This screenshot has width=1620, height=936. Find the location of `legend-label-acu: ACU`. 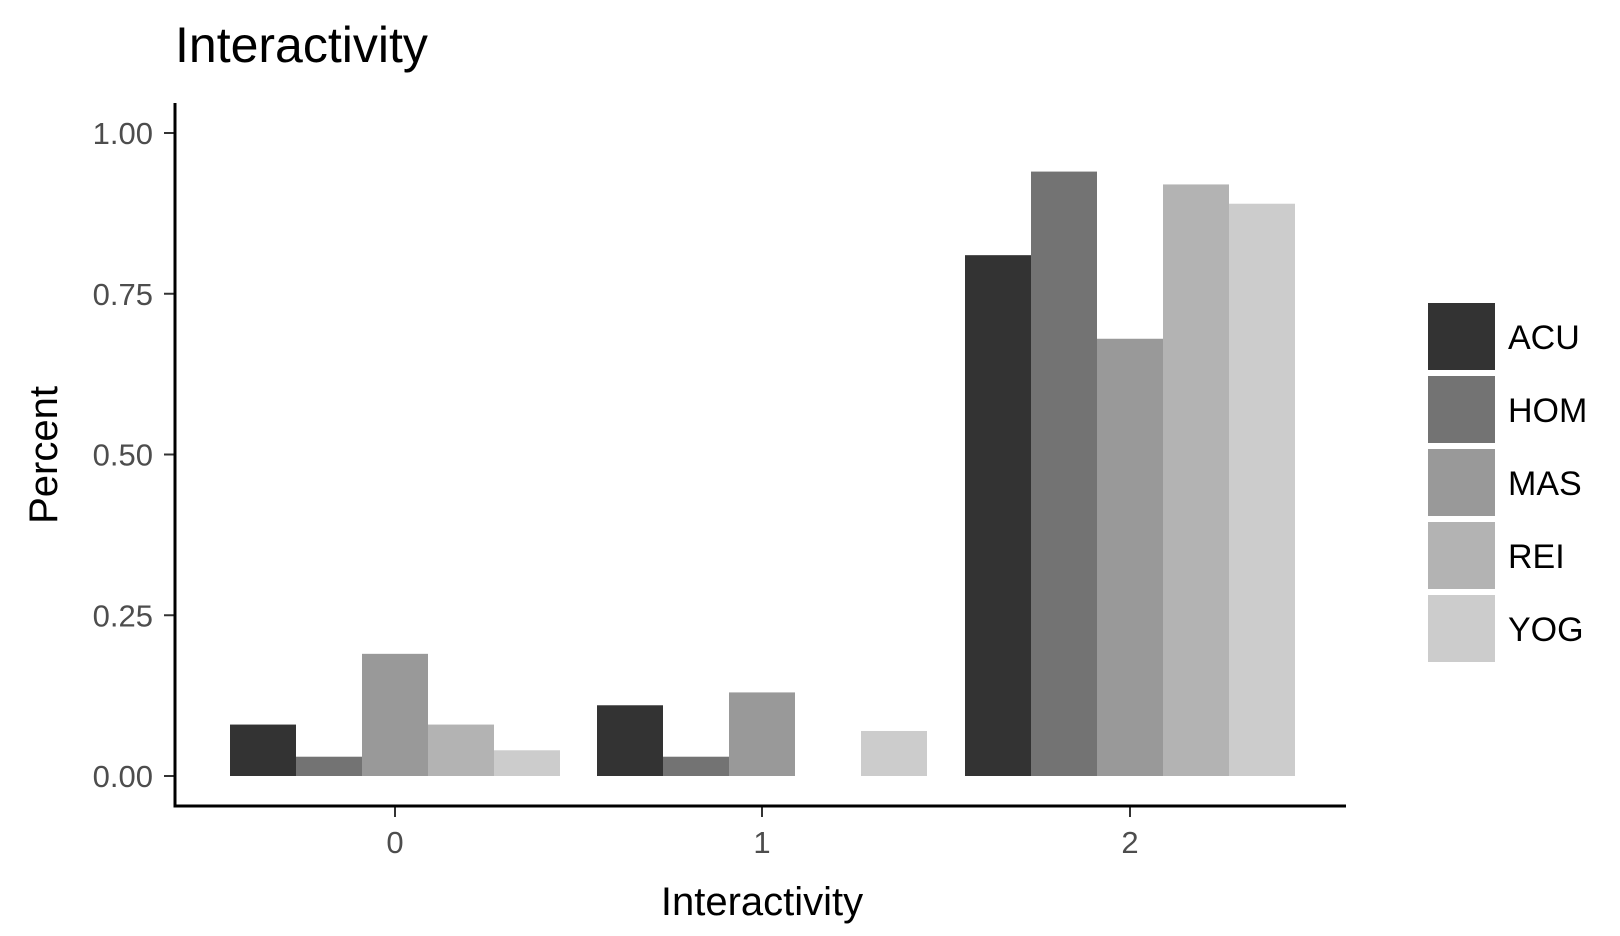

legend-label-acu: ACU is located at coordinates (1544, 338).